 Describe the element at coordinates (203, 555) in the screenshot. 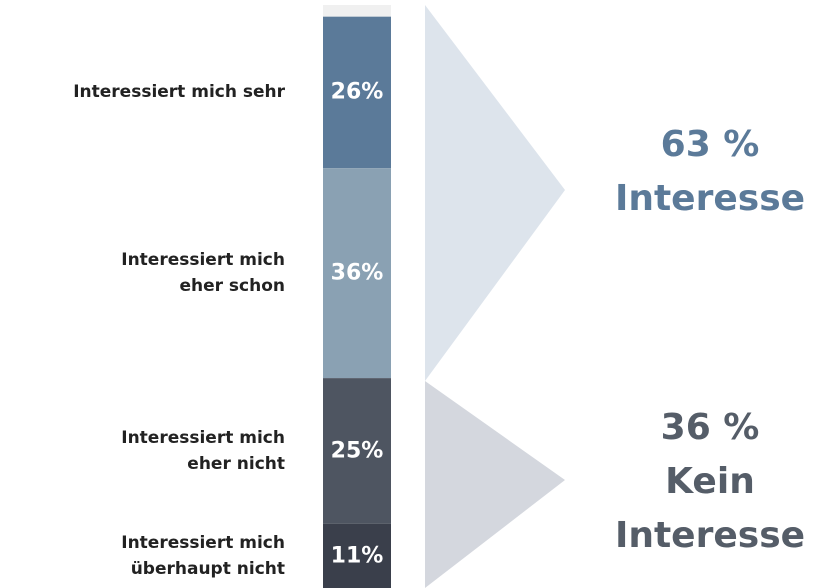

I see `category-label: Interessiert mich überhaupt nicht` at that location.